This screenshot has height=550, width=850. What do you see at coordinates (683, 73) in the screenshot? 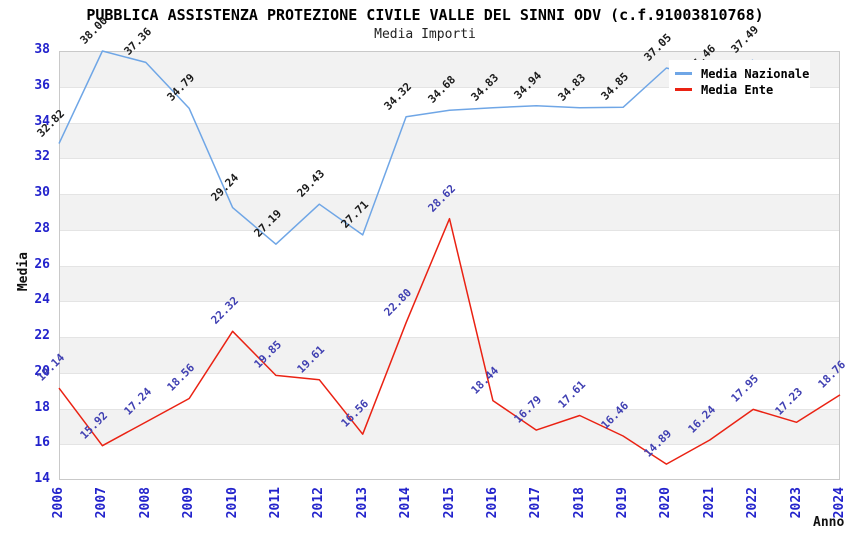
I see `nazionale-line-swatch-icon` at bounding box center [683, 73].